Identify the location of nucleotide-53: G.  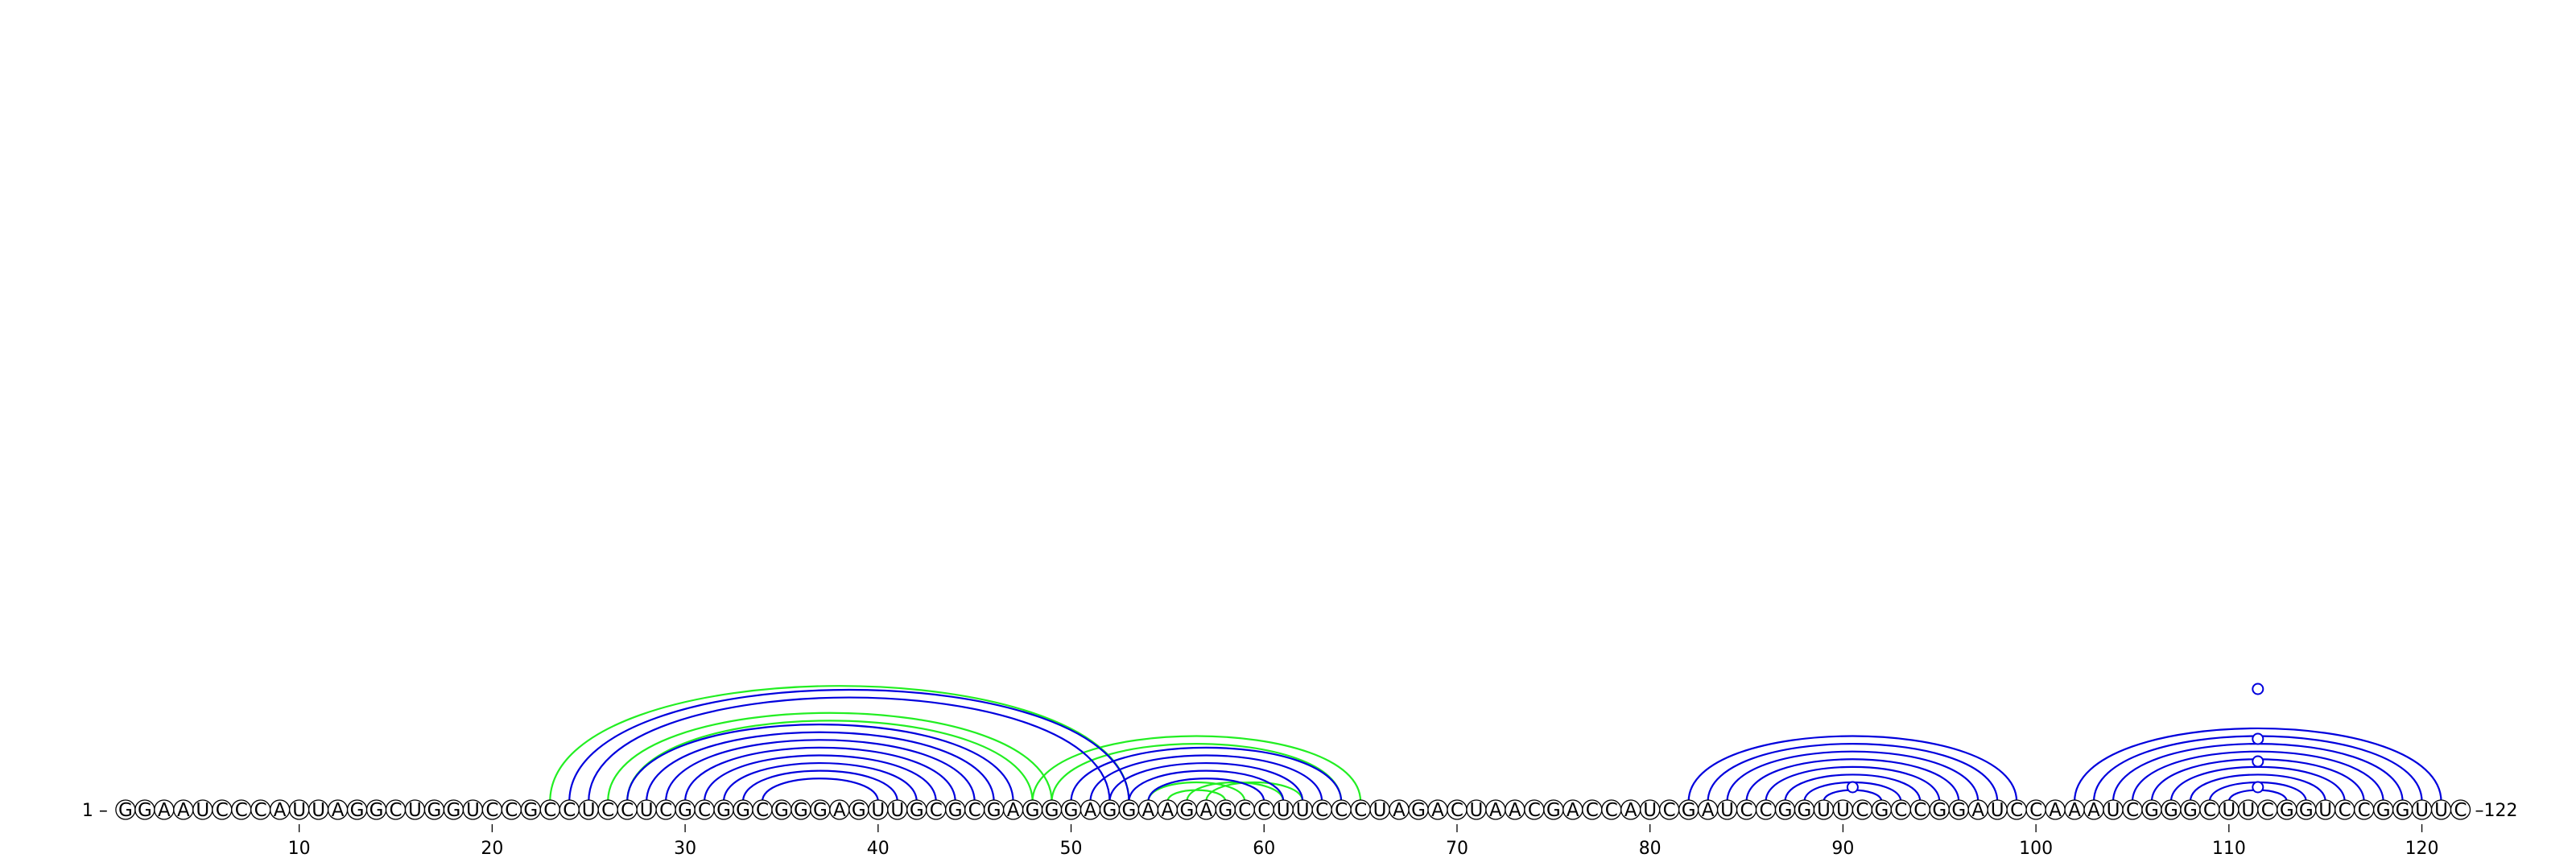
(1129, 810).